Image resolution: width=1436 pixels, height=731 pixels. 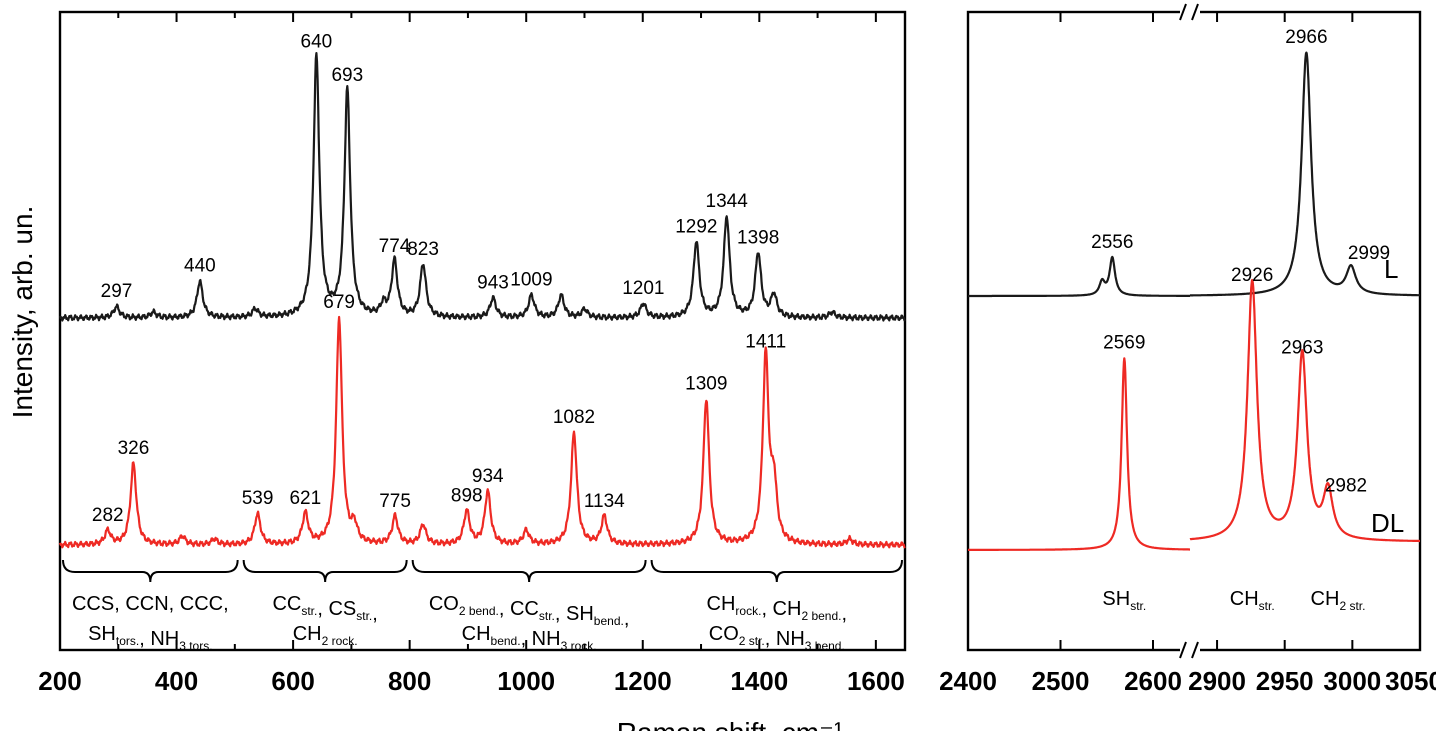 I want to click on series-label-dl: DL, so click(x=1387, y=523).